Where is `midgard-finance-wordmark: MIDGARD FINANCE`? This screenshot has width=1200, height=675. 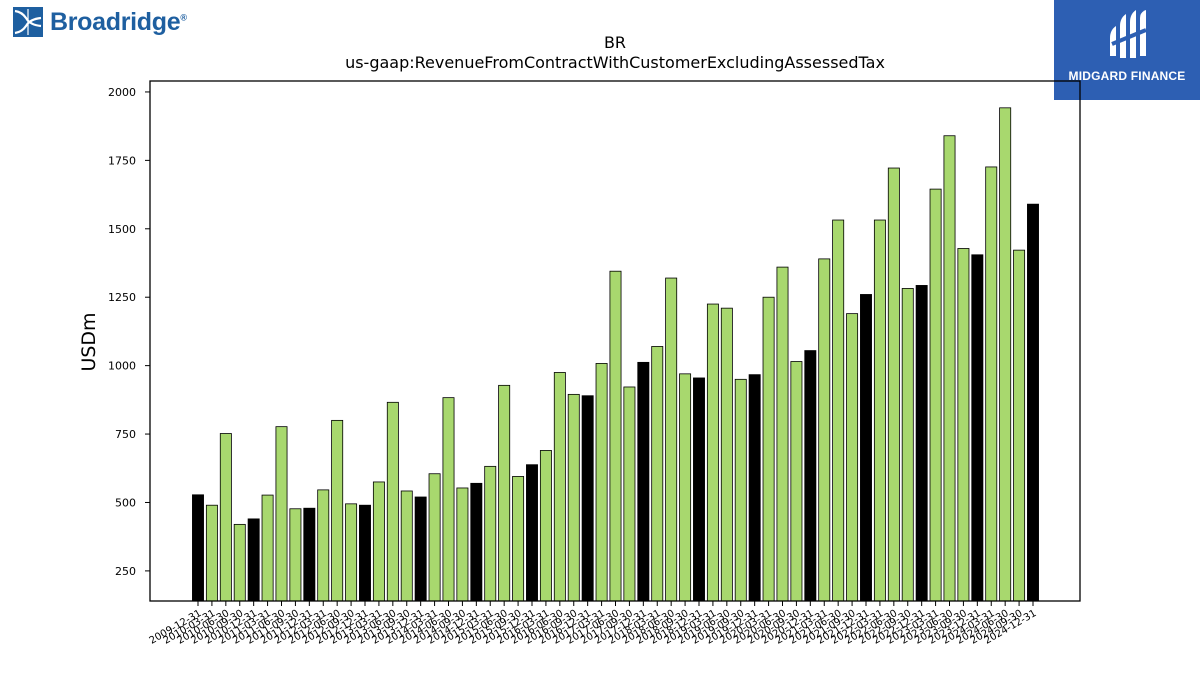
midgard-finance-wordmark: MIDGARD FINANCE is located at coordinates (1127, 76).